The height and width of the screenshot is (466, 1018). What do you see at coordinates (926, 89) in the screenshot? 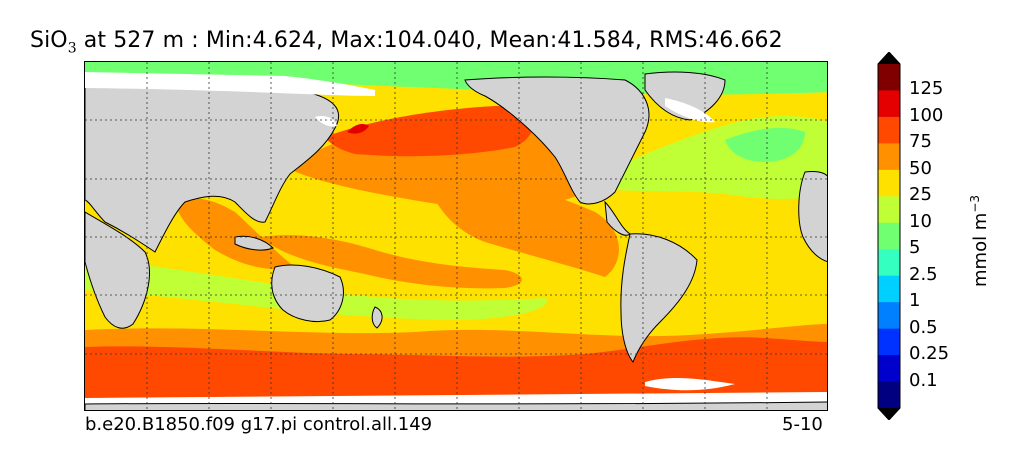
I see `colorbar-tick-label: 125` at bounding box center [926, 89].